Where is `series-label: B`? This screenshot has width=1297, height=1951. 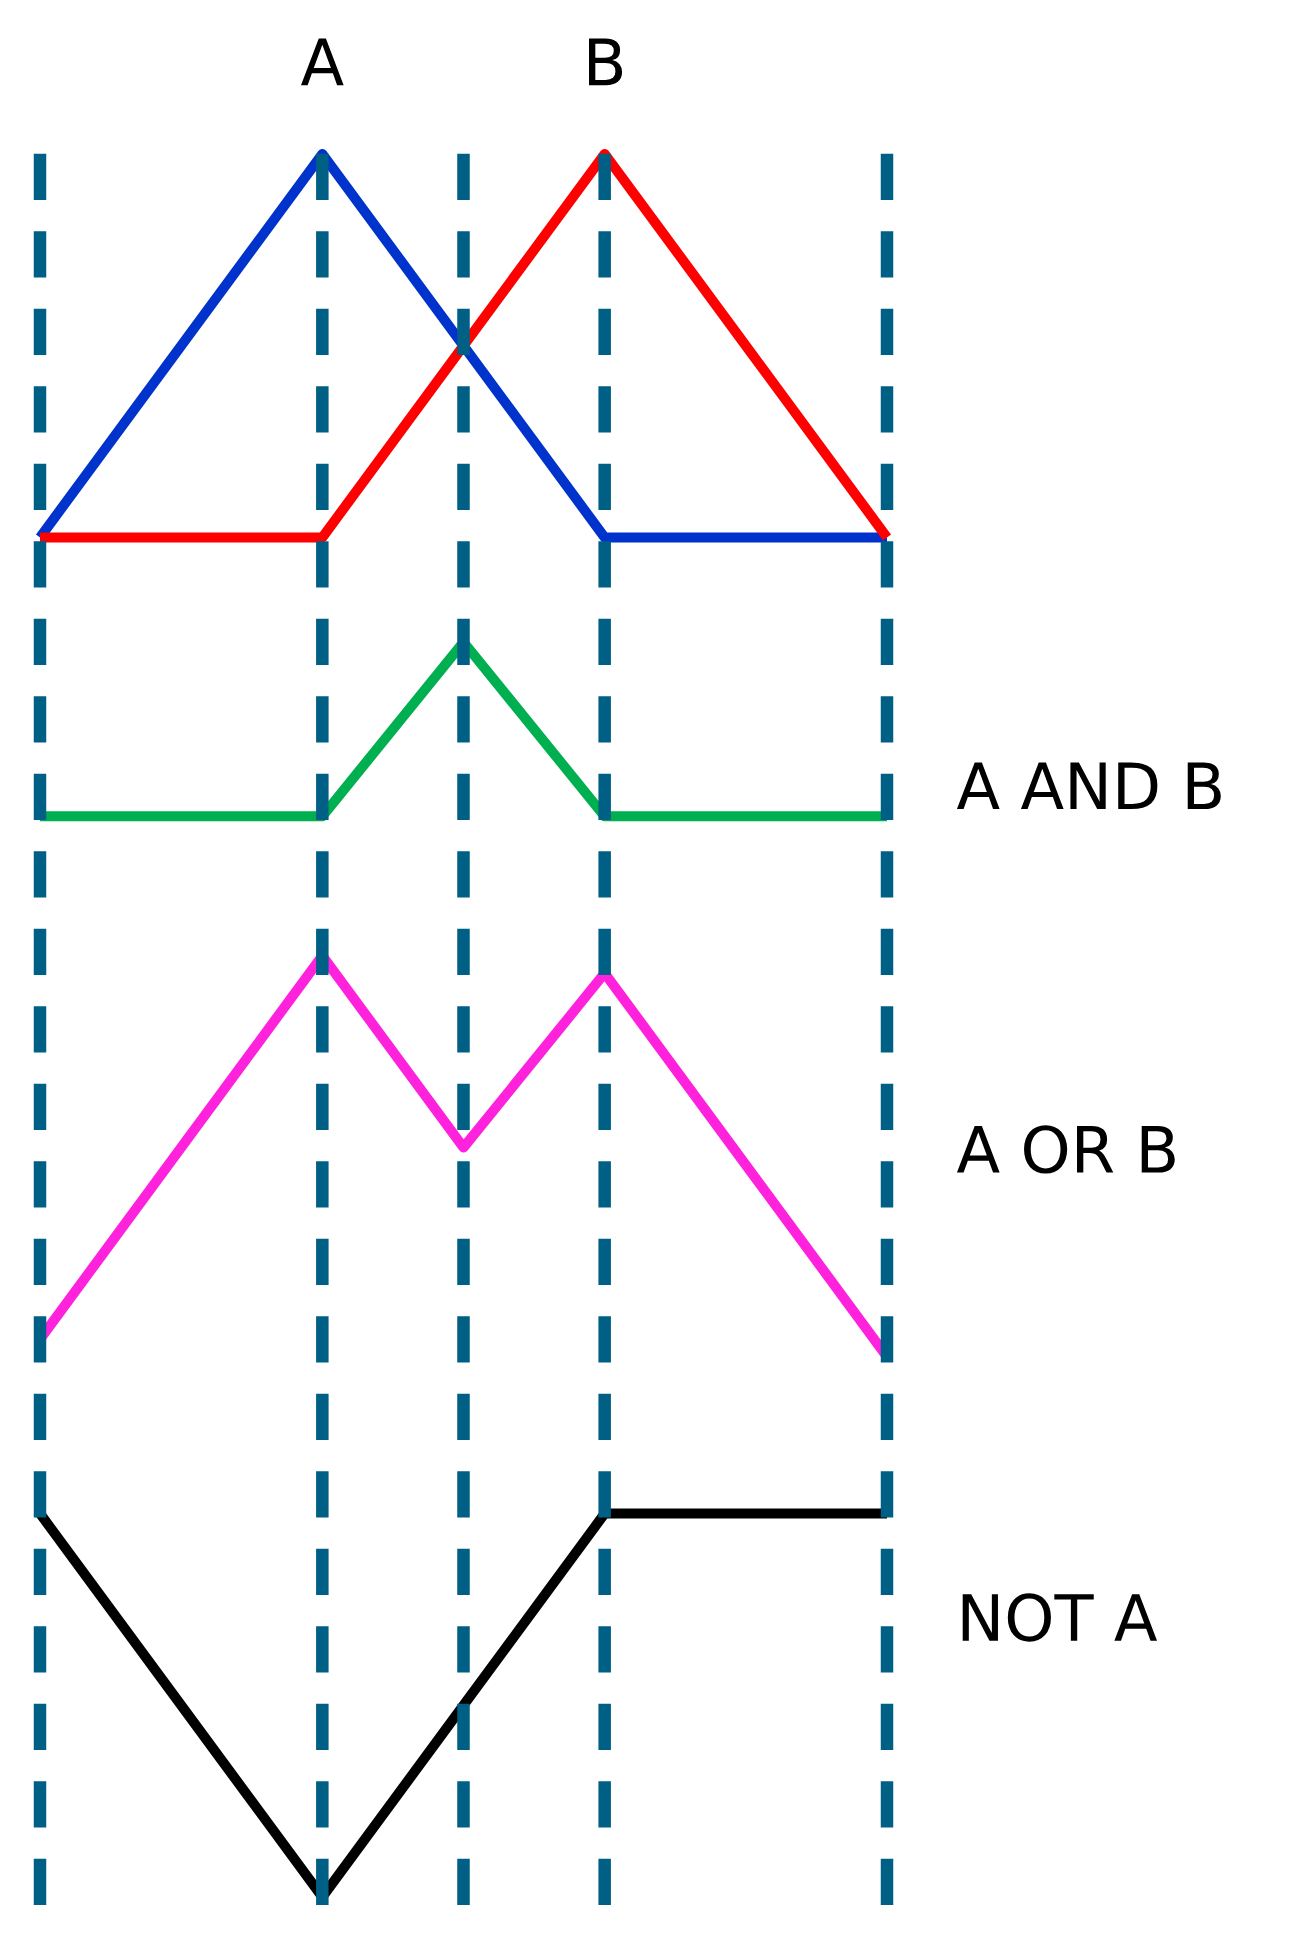
series-label: B is located at coordinates (606, 62).